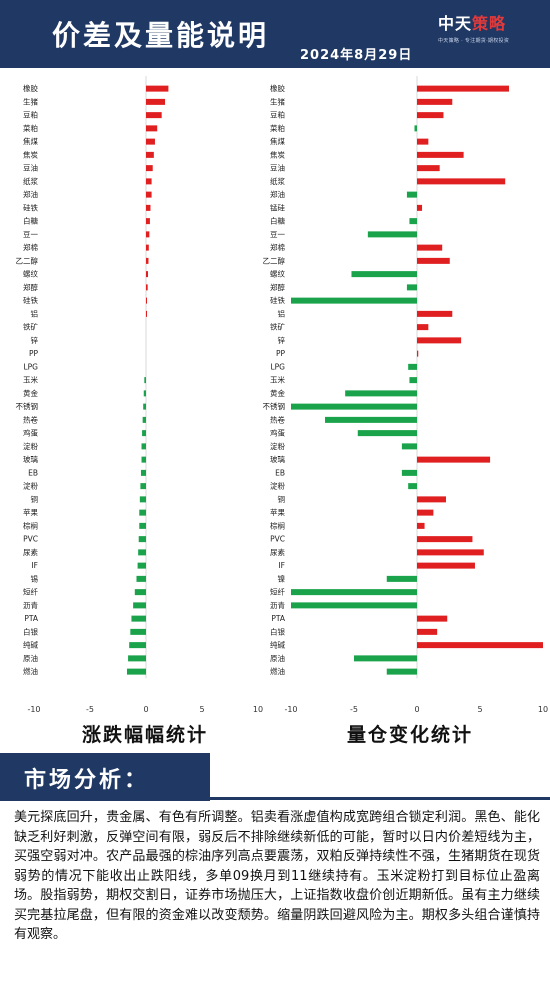 This screenshot has width=550, height=981. What do you see at coordinates (30, 446) in the screenshot?
I see `category-label: 淀粉` at bounding box center [30, 446].